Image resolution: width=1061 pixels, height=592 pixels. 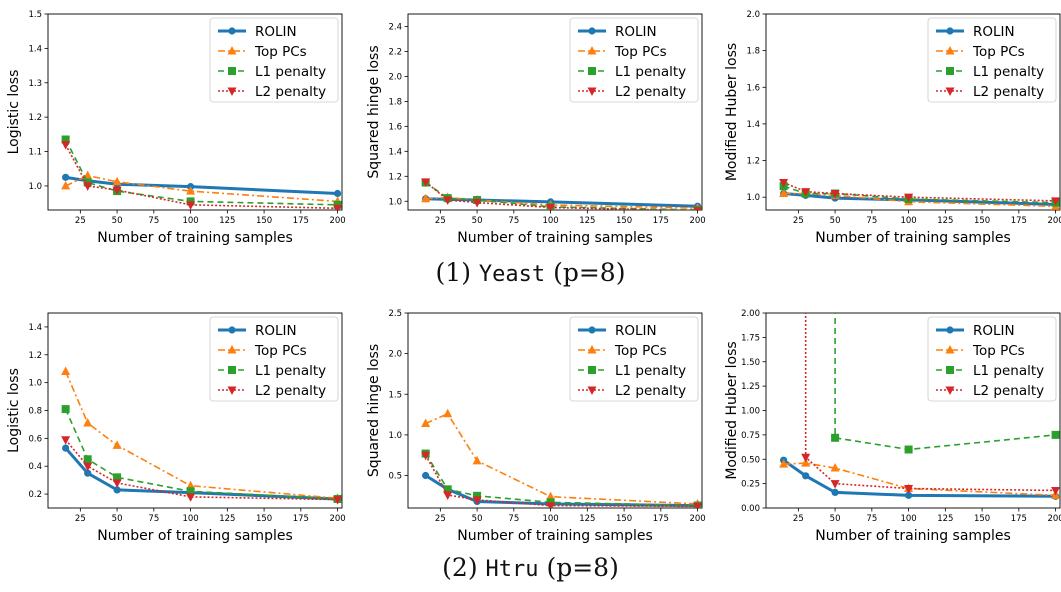 I want to click on caption-dataset: Yeast, so click(x=512, y=274).